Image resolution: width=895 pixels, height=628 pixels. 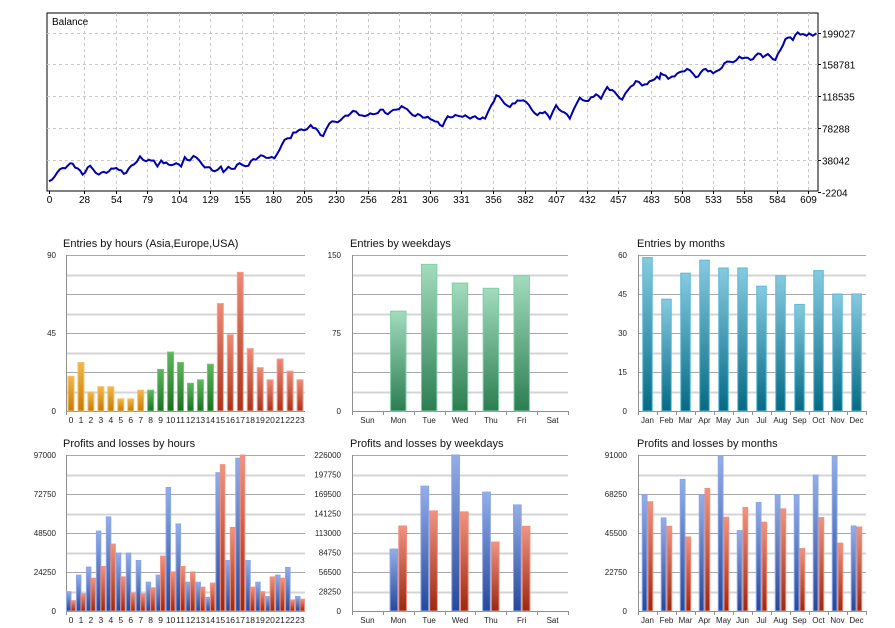 I want to click on x-tick-label: Fri, so click(x=522, y=620).